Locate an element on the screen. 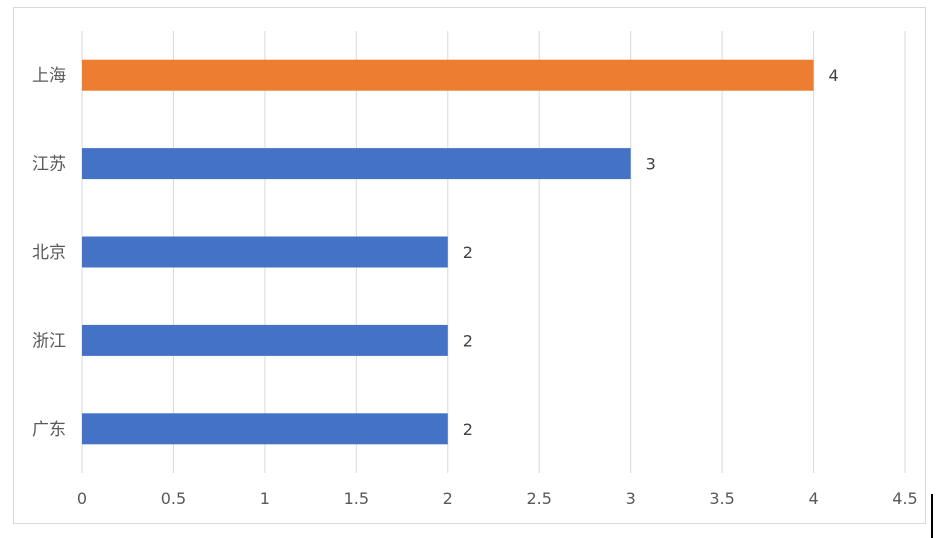 The height and width of the screenshot is (538, 936). x-tick-label: 4 is located at coordinates (813, 498).